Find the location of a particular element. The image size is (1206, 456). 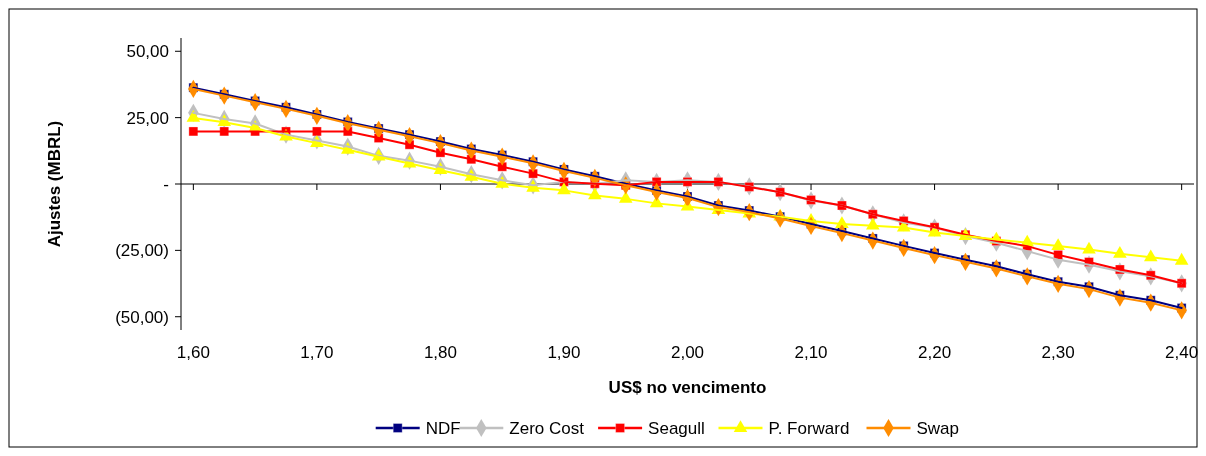

x-tick-label: 2,30 is located at coordinates (1058, 352).